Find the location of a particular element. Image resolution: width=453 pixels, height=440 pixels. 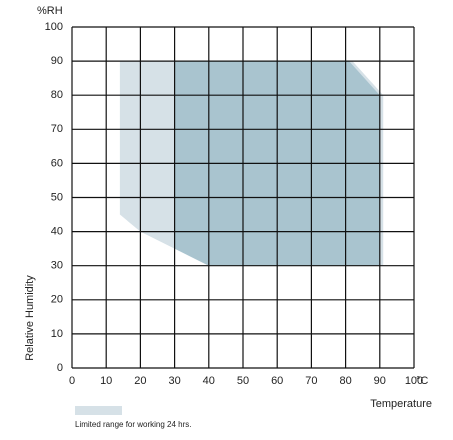

y-tick-label: 30 is located at coordinates (57, 266).